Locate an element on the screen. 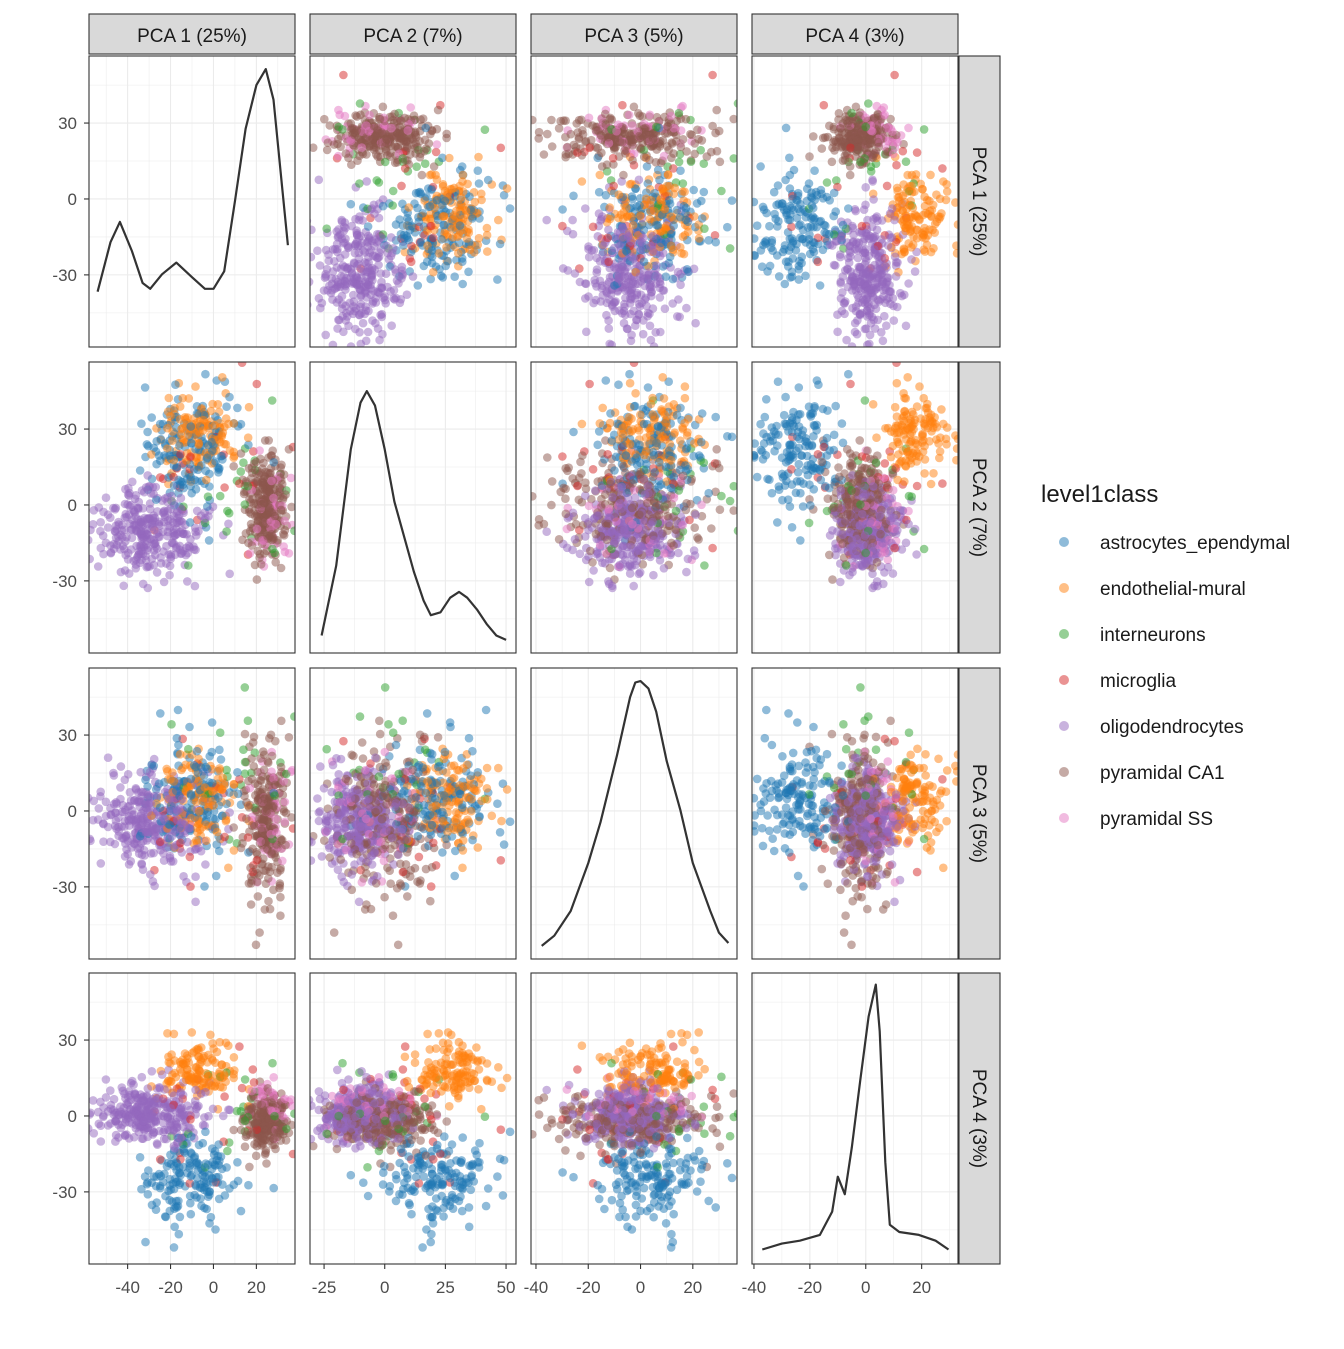  panel-r1-c4 is located at coordinates (839, 217).